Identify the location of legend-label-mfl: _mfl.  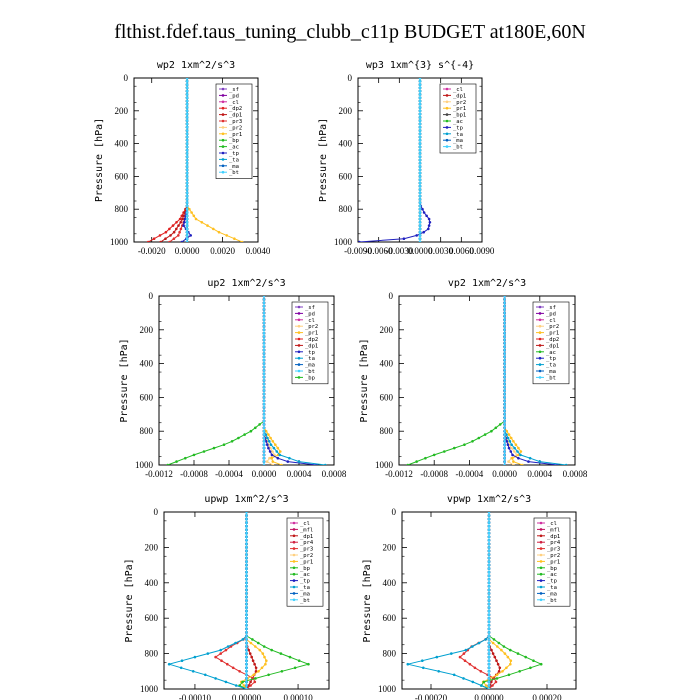
(306, 530).